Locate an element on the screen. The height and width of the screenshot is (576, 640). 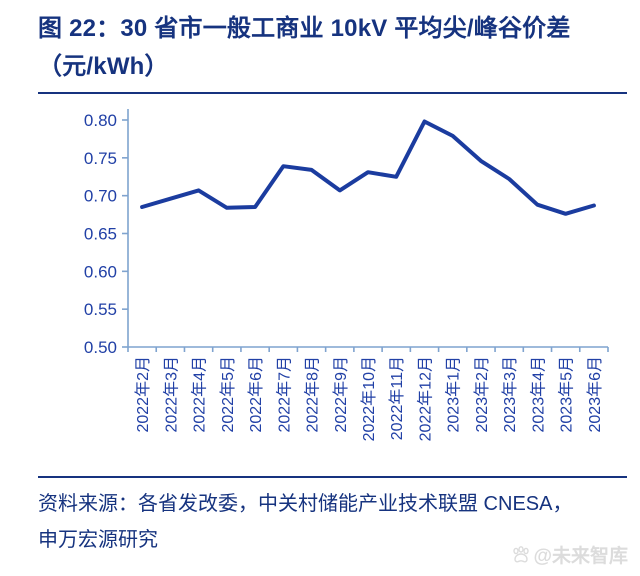
figure-title-line1: 图 22：30 省市一般工商业 10kV 平均尖/峰谷价差 is located at coordinates (304, 28).